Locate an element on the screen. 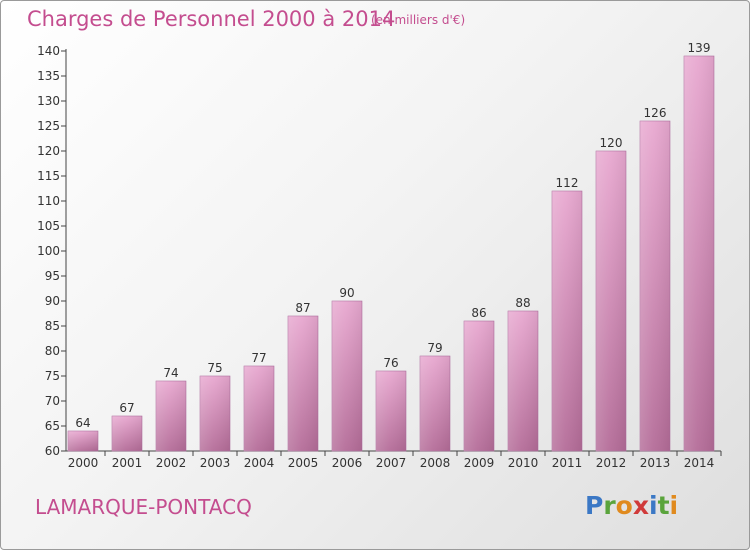 Image resolution: width=750 pixels, height=550 pixels. x-tick-label: 2014 is located at coordinates (699, 463).